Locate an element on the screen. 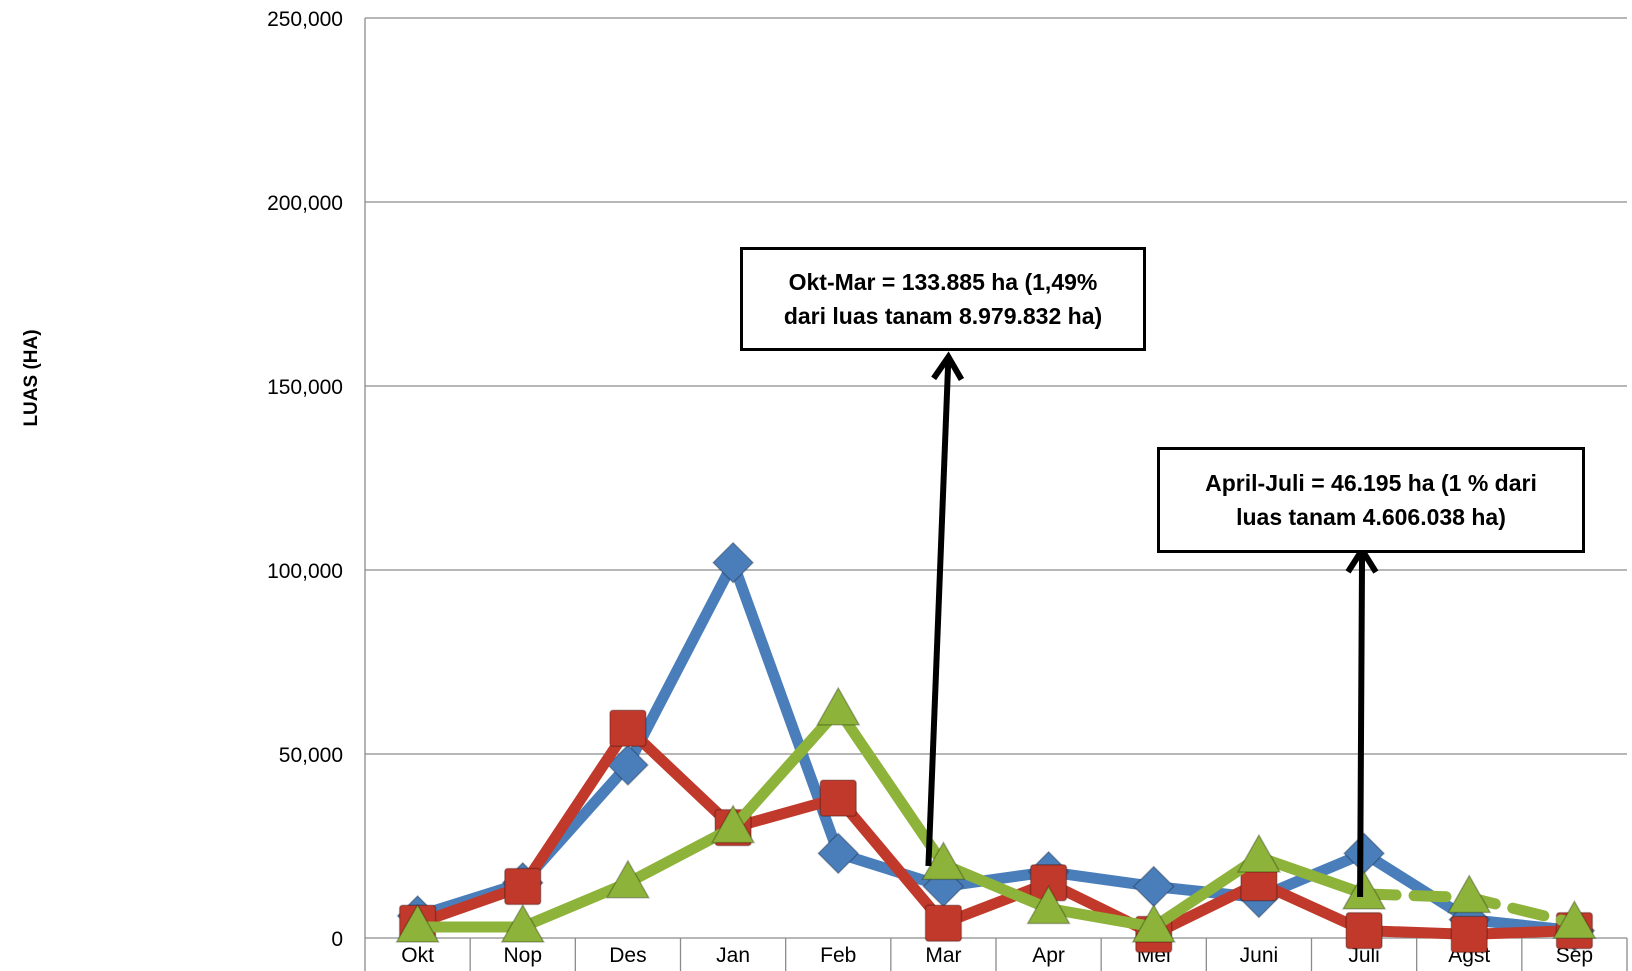  x-tick-label: Des is located at coordinates (627, 955).